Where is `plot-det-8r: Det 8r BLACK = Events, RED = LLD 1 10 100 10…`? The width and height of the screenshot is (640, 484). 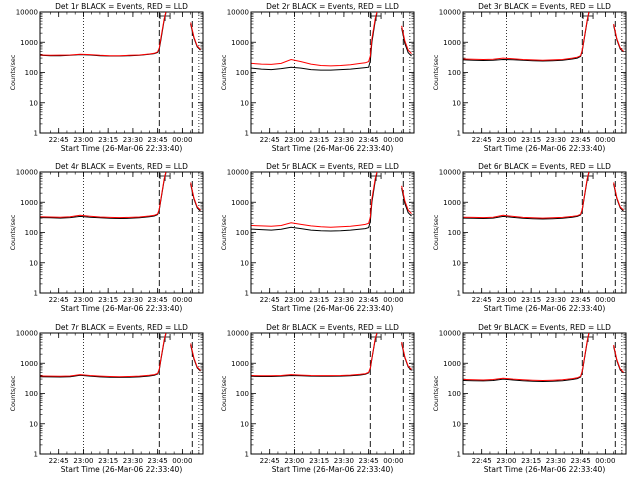 plot-det-8r: Det 8r BLACK = Events, RED = LLD 1 10 100 10… is located at coordinates (317, 398).